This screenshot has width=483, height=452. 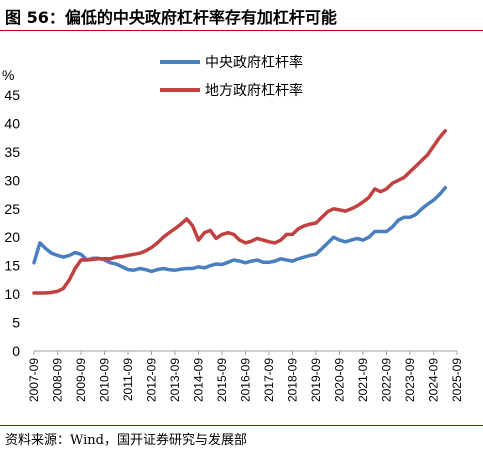 What do you see at coordinates (12, 209) in the screenshot?
I see `y-tick-label: 25` at bounding box center [12, 209].